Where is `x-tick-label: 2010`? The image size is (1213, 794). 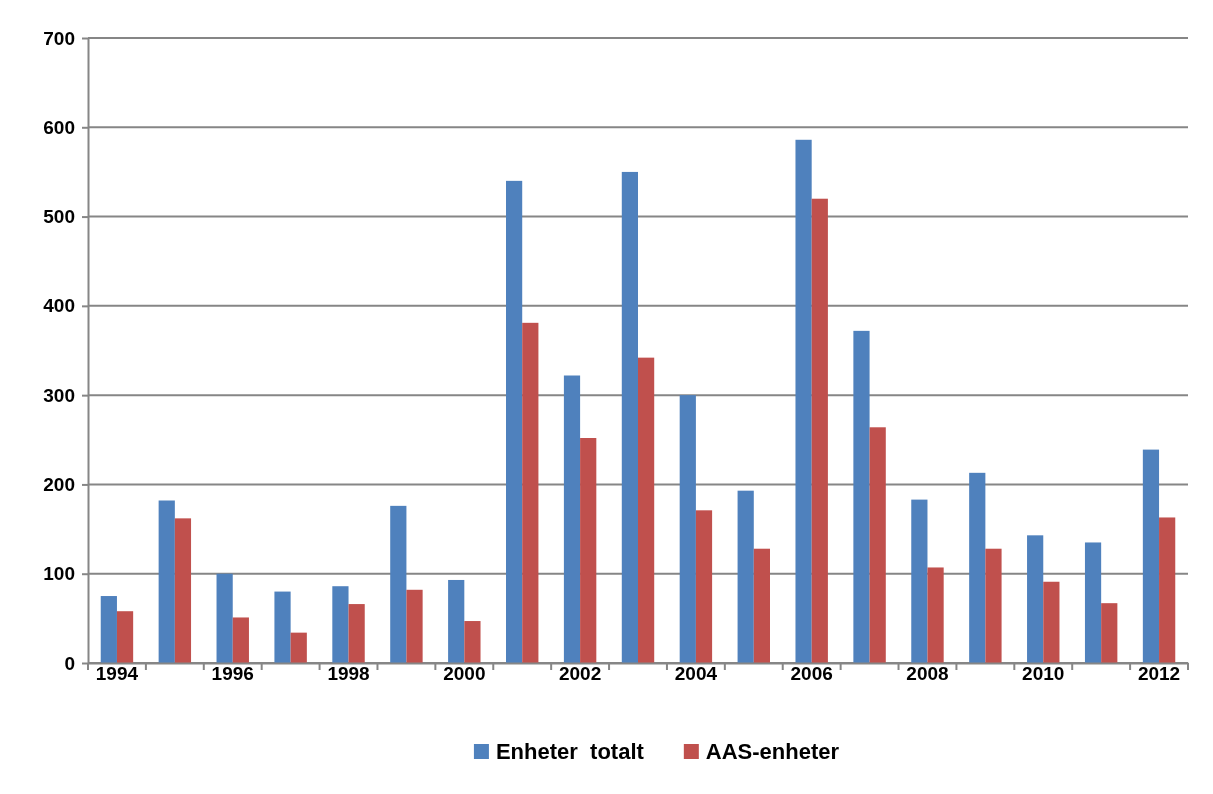 x-tick-label: 2010 is located at coordinates (1043, 673).